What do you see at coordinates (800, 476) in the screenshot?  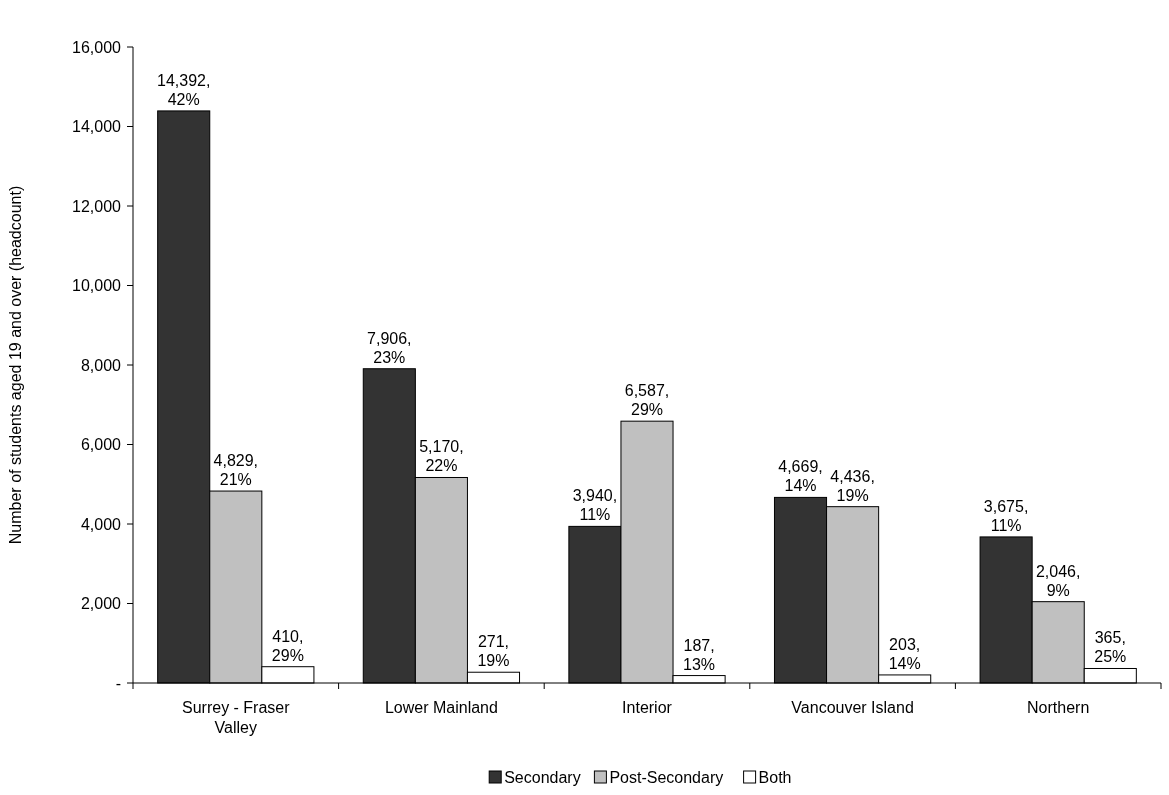 I see `data-label: 4,669, 14%` at bounding box center [800, 476].